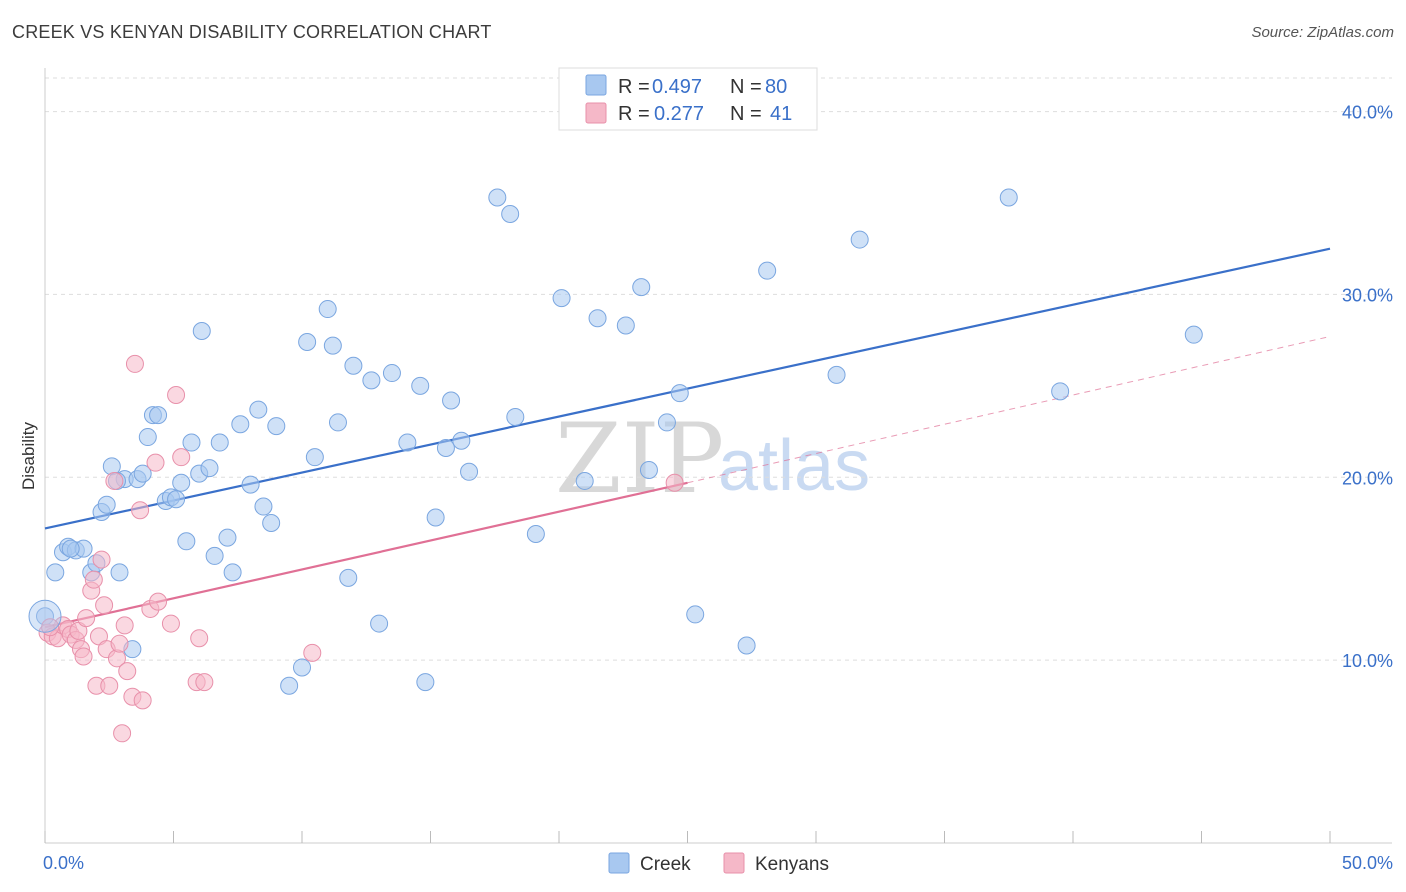 Image resolution: width=1406 pixels, height=892 pixels. What do you see at coordinates (1367, 661) in the screenshot?
I see `y-tick-label: 10.0%` at bounding box center [1367, 661].